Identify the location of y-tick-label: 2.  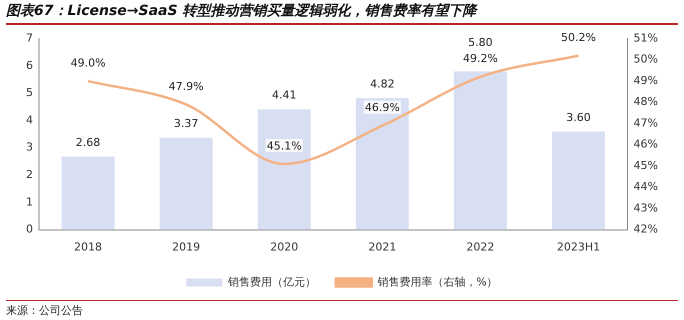
(29, 175).